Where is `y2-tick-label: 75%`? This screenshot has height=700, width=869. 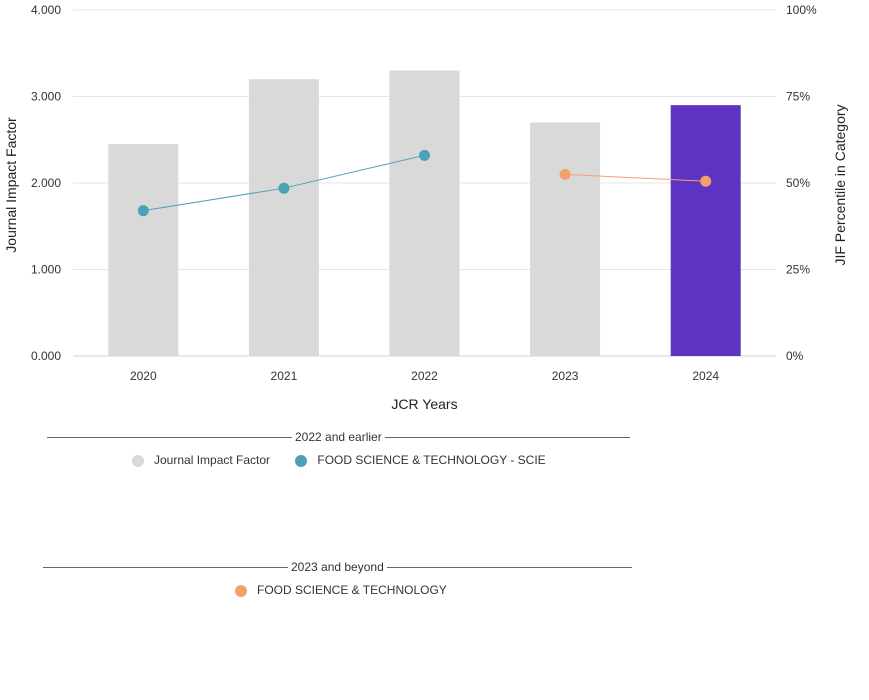
y2-tick-label: 75% is located at coordinates (798, 97).